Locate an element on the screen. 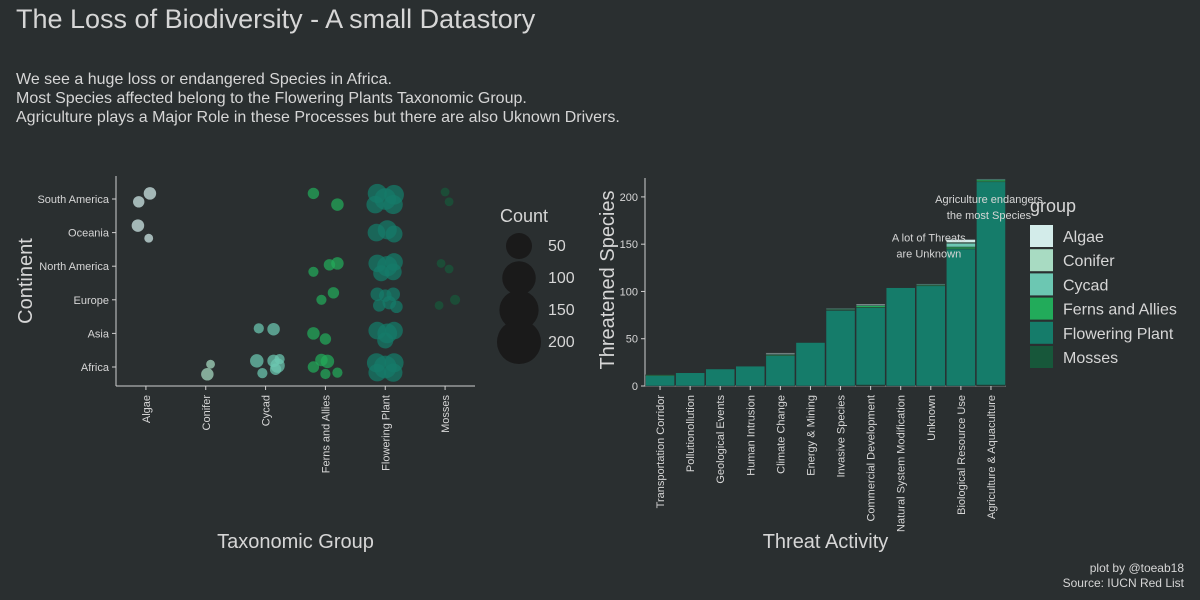 Image resolution: width=1200 pixels, height=600 pixels. bar-y-axis-title: Threatened Species is located at coordinates (608, 279).